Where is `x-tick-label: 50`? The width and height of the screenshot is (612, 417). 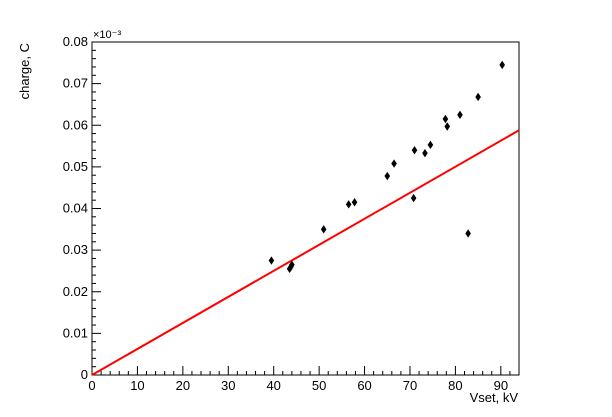
x-tick-label: 50 is located at coordinates (319, 385).